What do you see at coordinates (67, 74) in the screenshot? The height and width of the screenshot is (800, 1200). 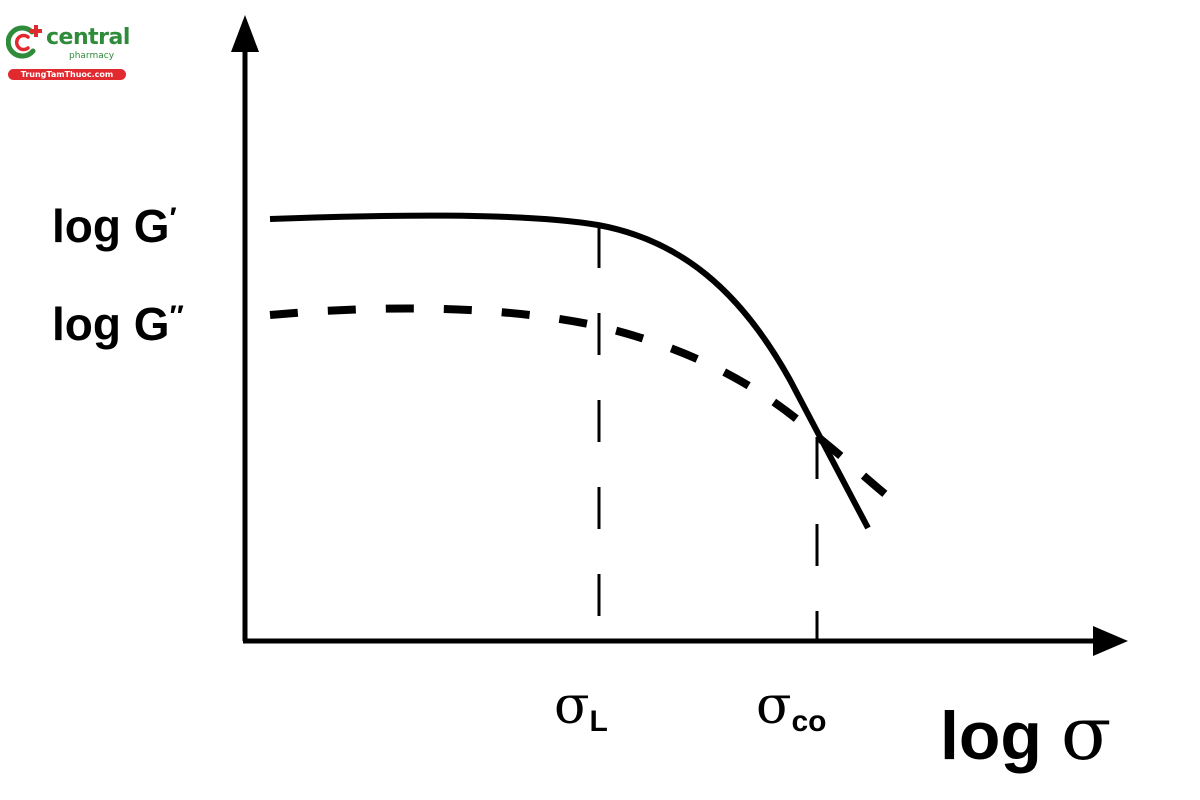 I see `logo-site-badge: TrungTamThuoc.com` at bounding box center [67, 74].